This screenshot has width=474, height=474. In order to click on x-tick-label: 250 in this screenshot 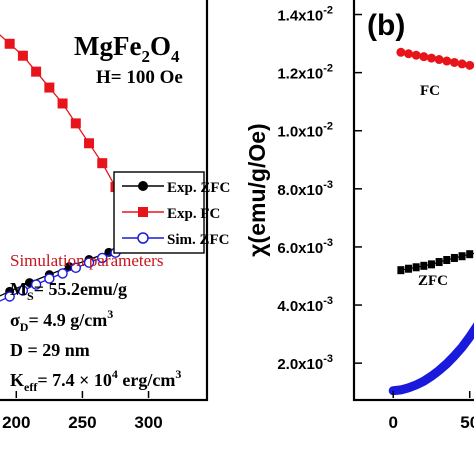, I will do `click(82, 422)`.